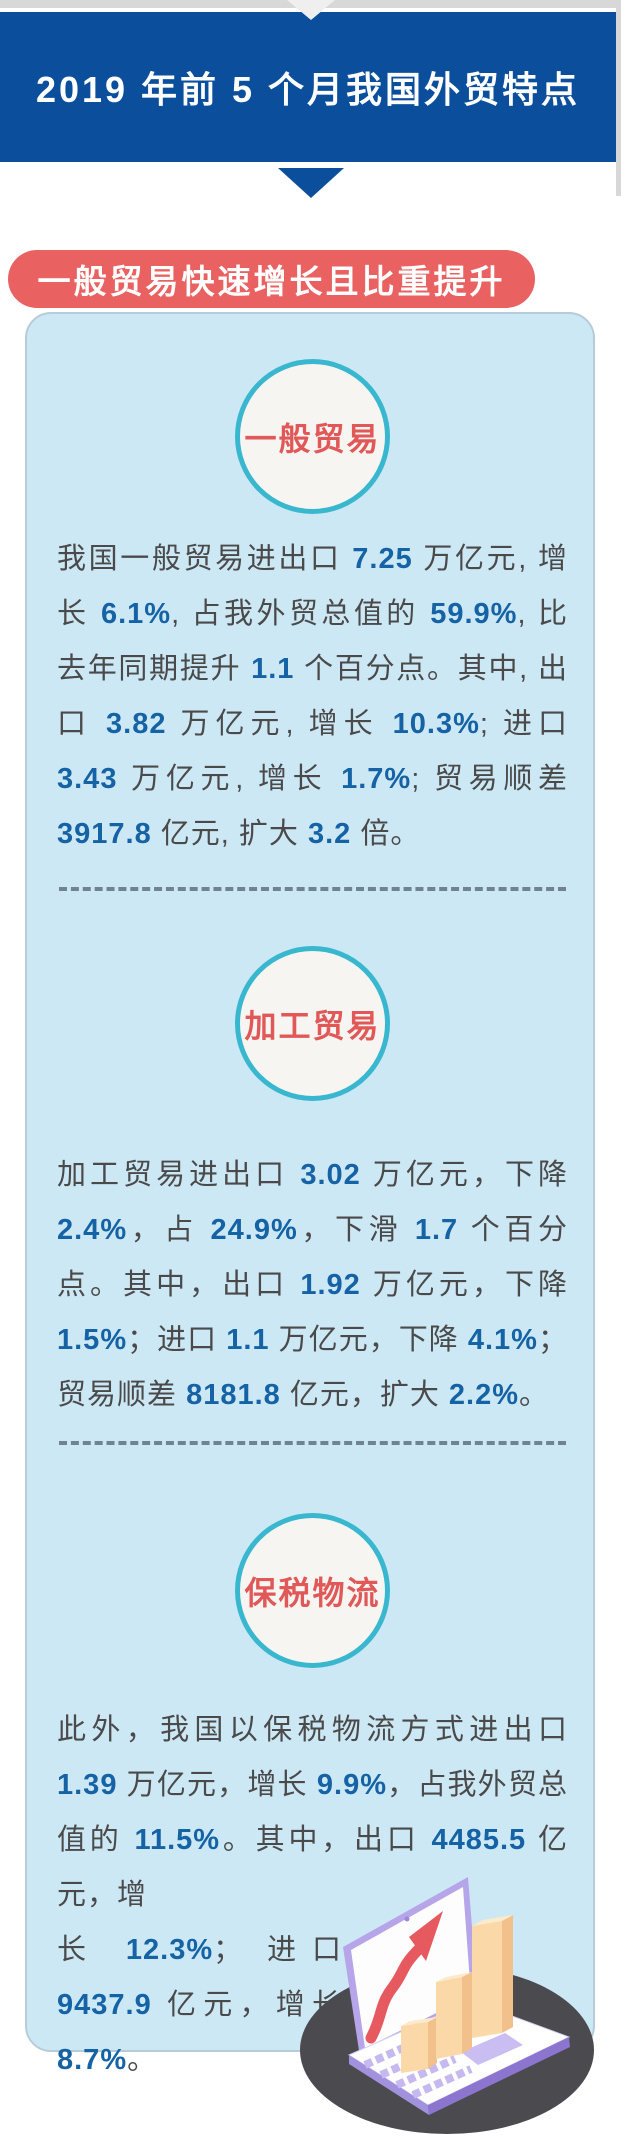  I want to click on topic-circle-label: 保税物流, so click(312, 1592).